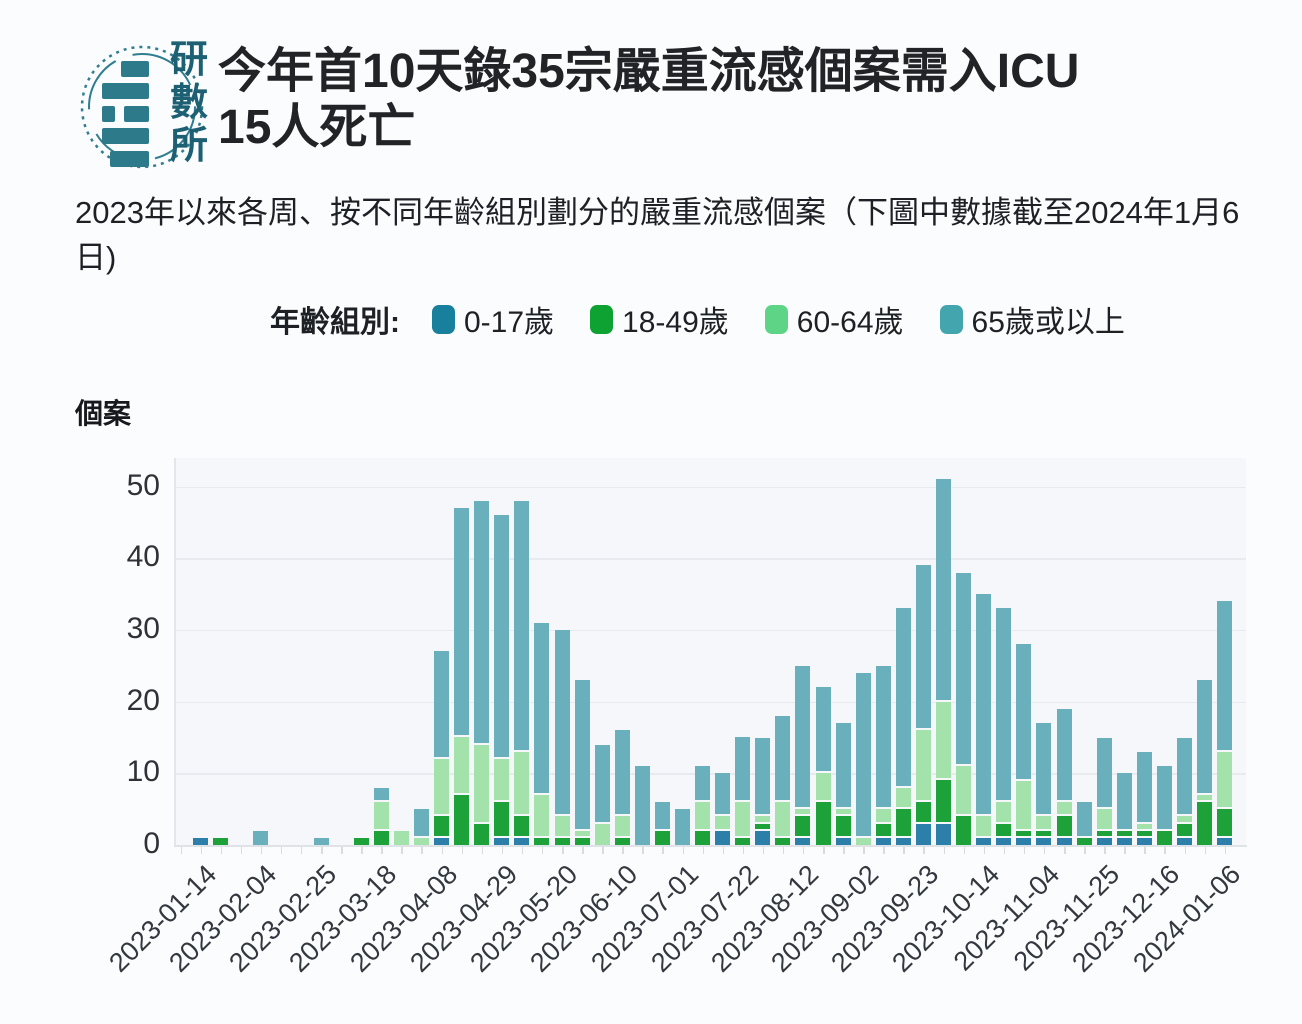 The width and height of the screenshot is (1302, 1024). What do you see at coordinates (493, 319) in the screenshot?
I see `legend-item-0-17歲: 0-17歲` at bounding box center [493, 319].